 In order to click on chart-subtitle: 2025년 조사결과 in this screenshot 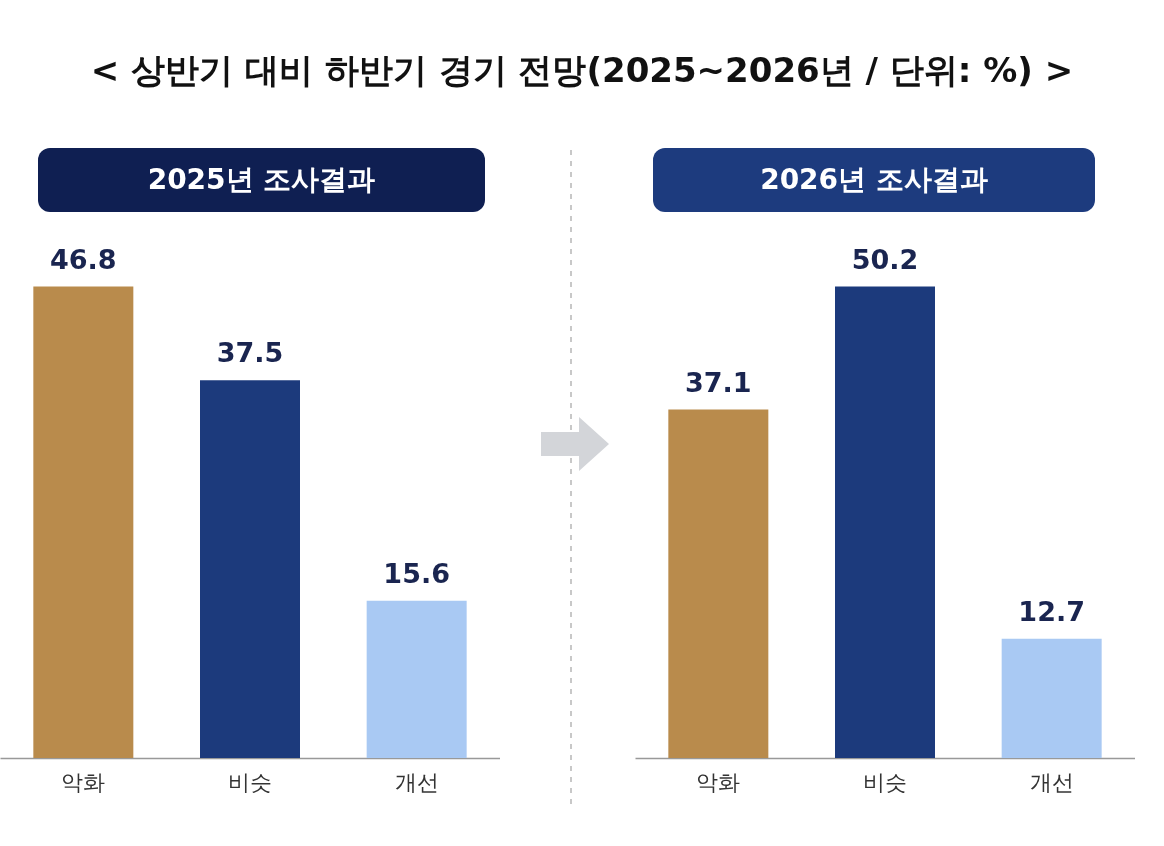, I will do `click(261, 180)`.